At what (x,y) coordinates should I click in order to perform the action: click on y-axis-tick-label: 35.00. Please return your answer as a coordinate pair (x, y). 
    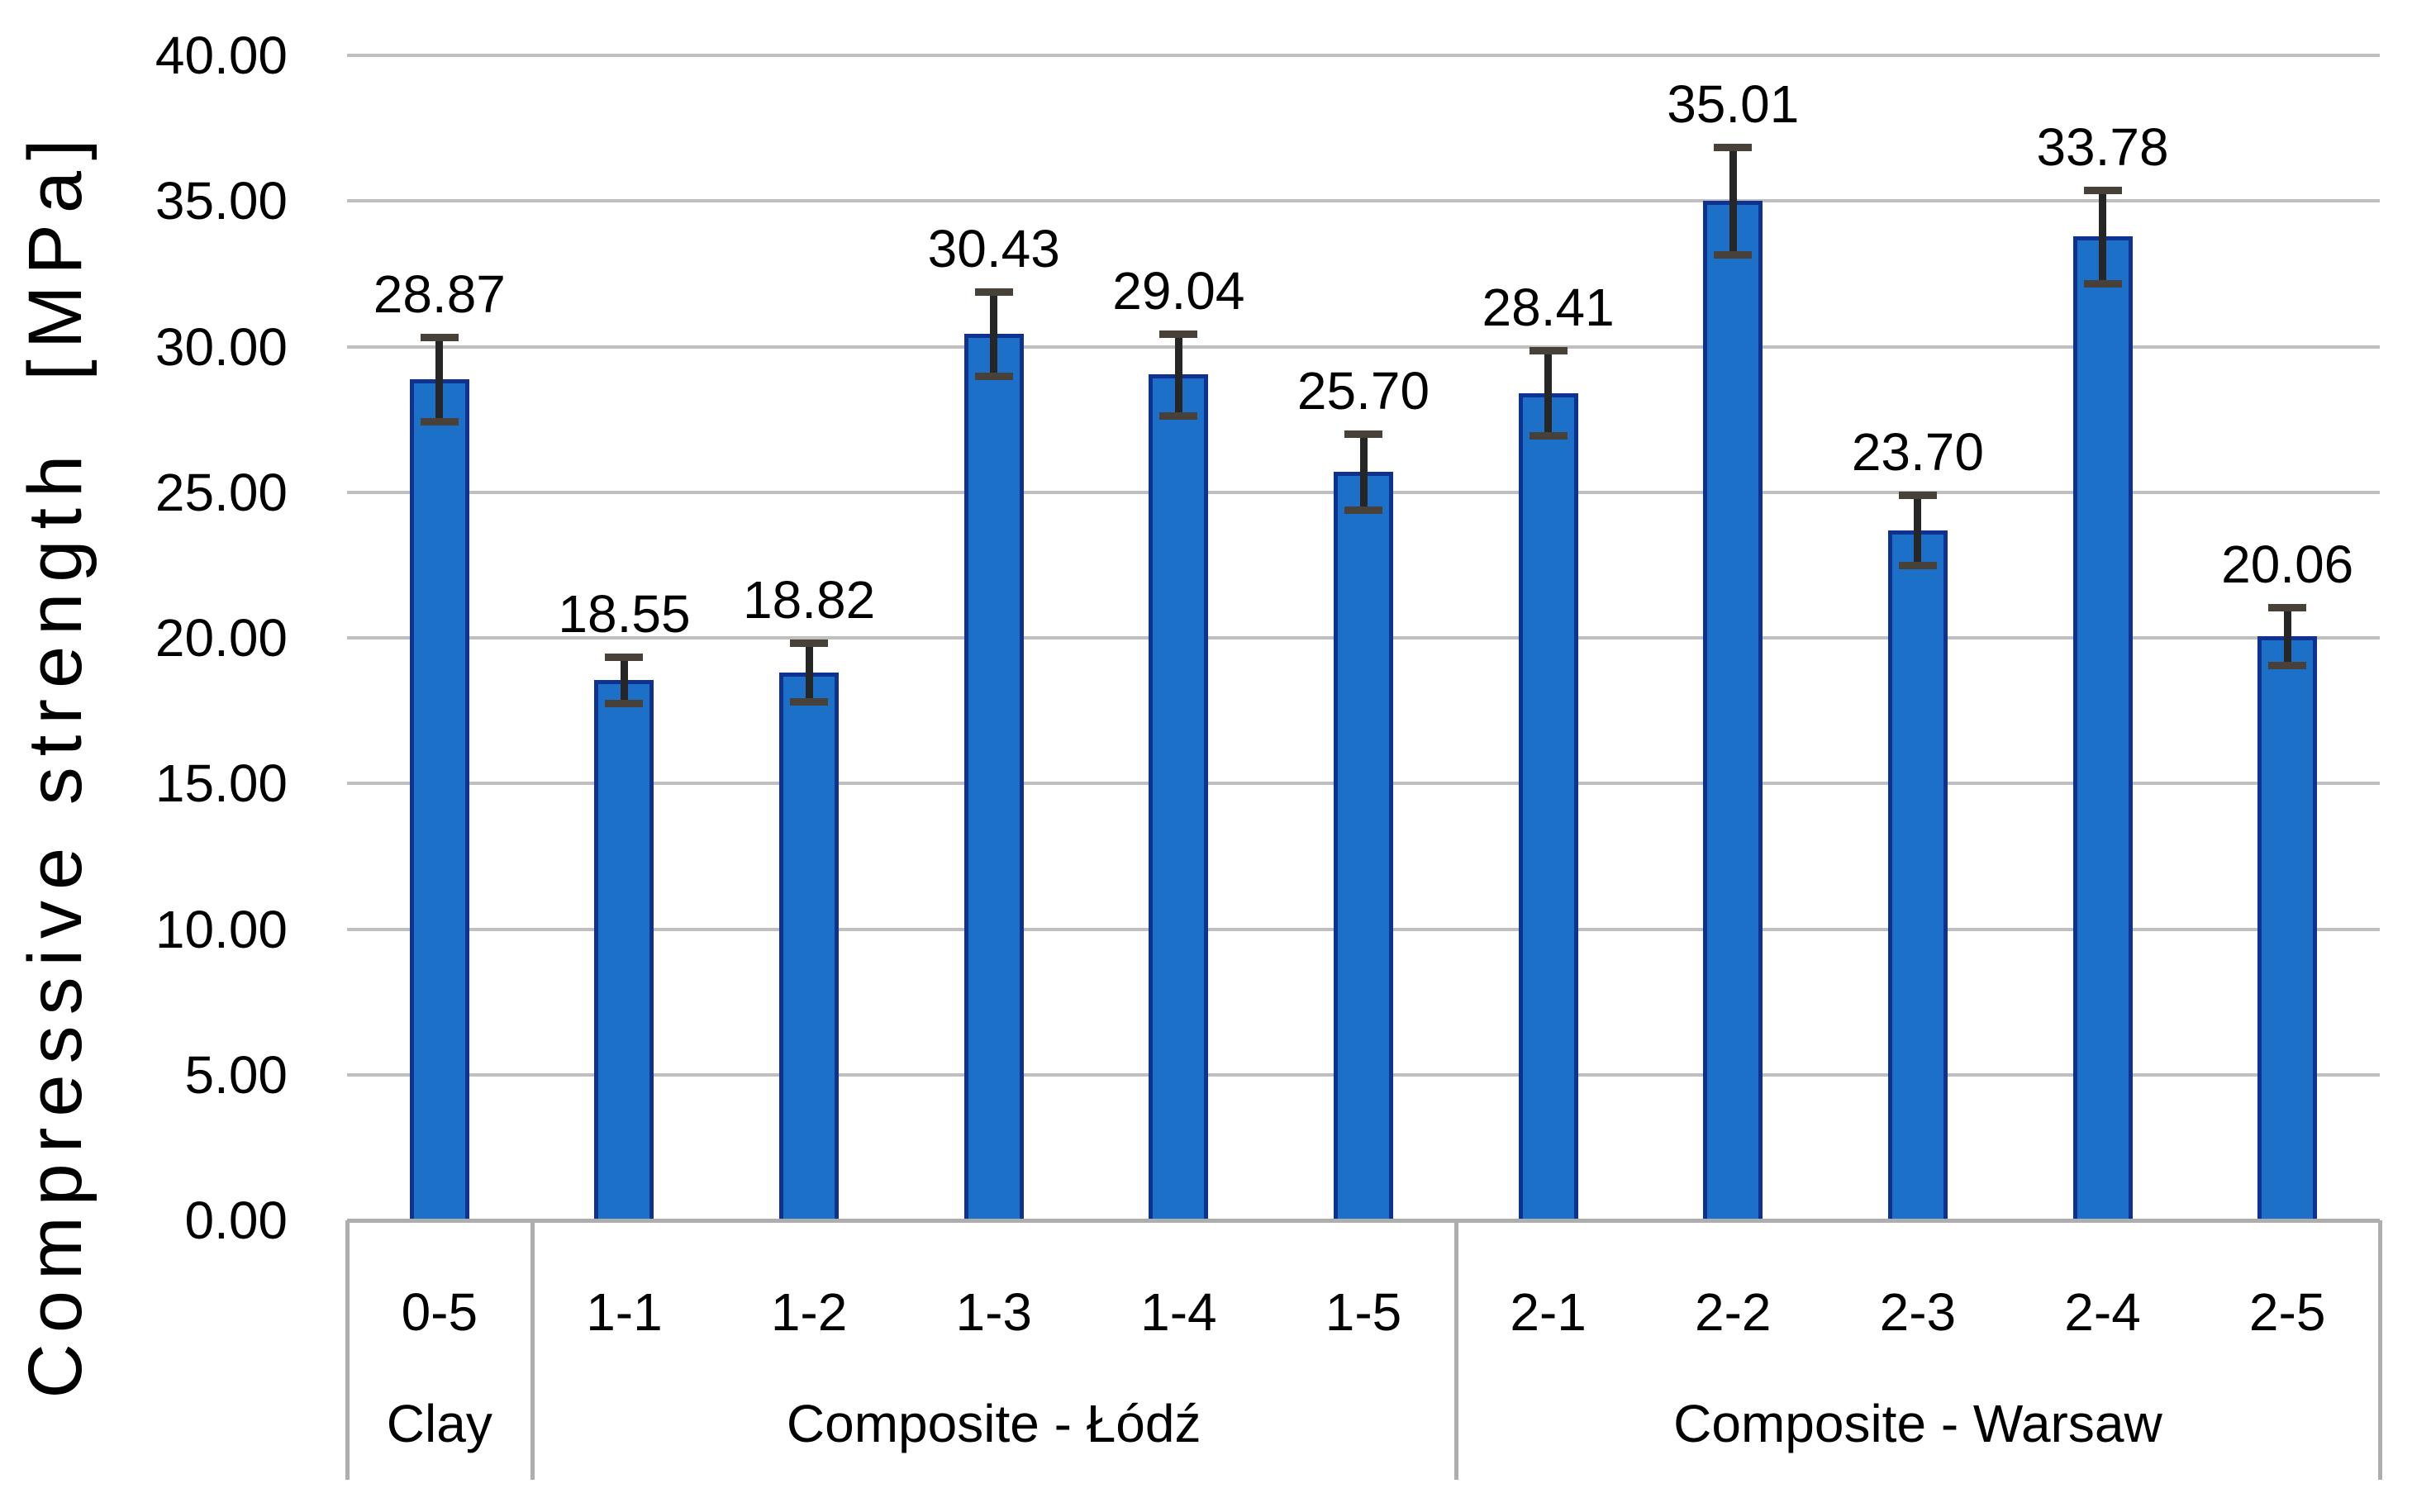
    Looking at the image, I should click on (221, 201).